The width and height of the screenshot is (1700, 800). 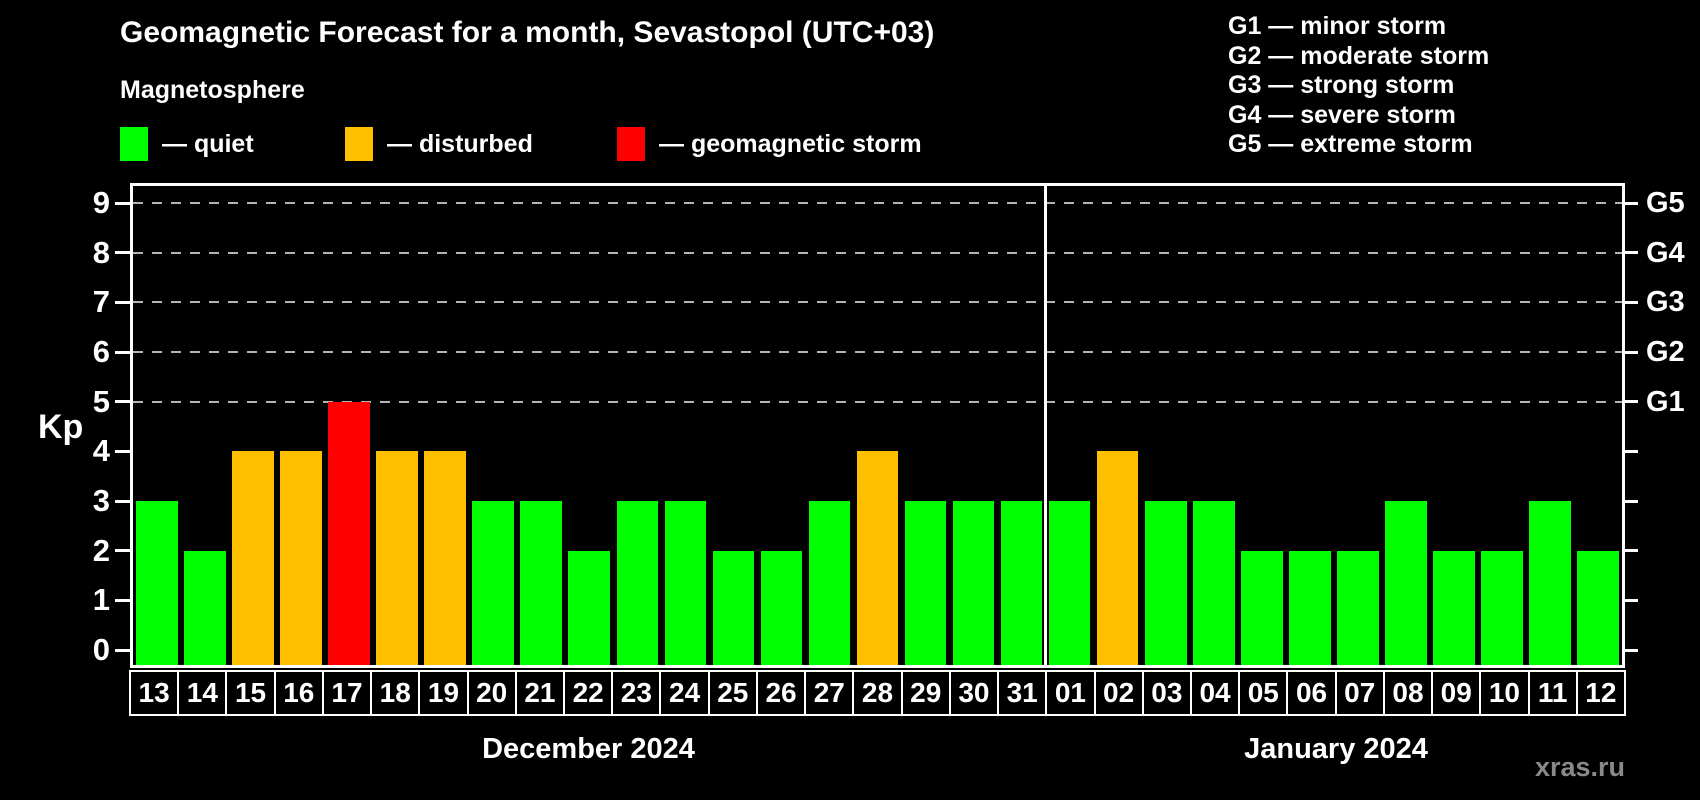 What do you see at coordinates (1665, 203) in the screenshot?
I see `right-axis-label-g5: G5` at bounding box center [1665, 203].